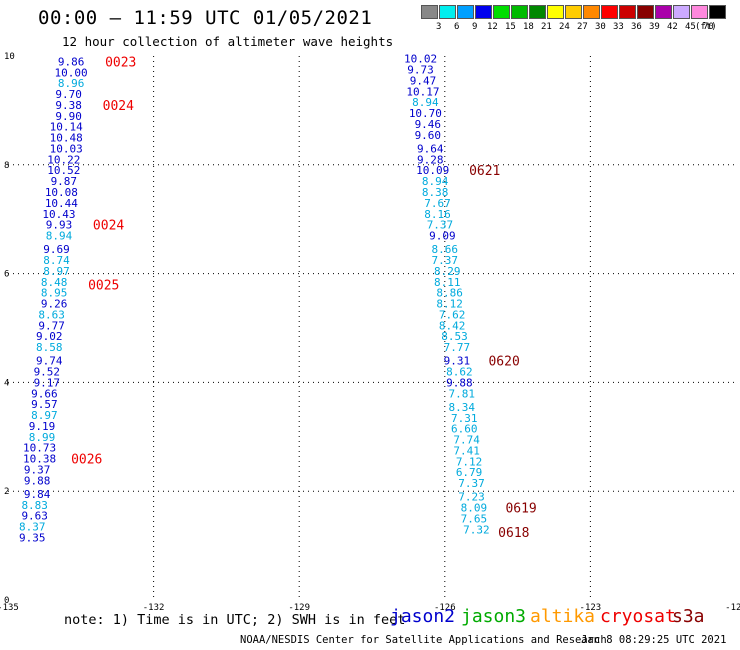  Describe the element at coordinates (42, 426) in the screenshot. I see `data-point-label: 9.19` at that location.